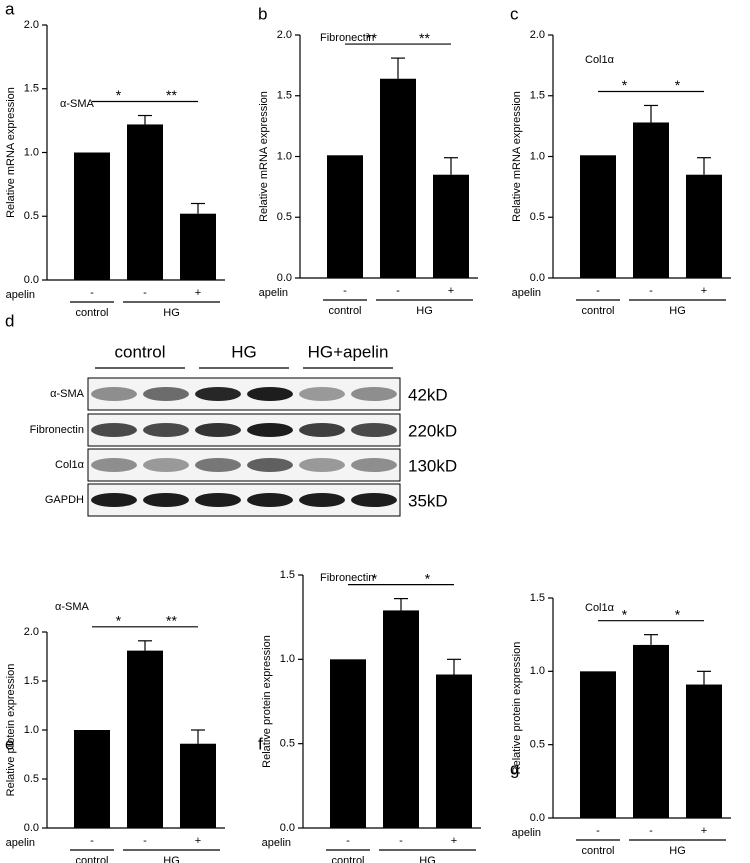 Image resolution: width=750 pixels, height=863 pixels. What do you see at coordinates (139, 351) in the screenshot?
I see `blot-group-label: control` at bounding box center [139, 351].